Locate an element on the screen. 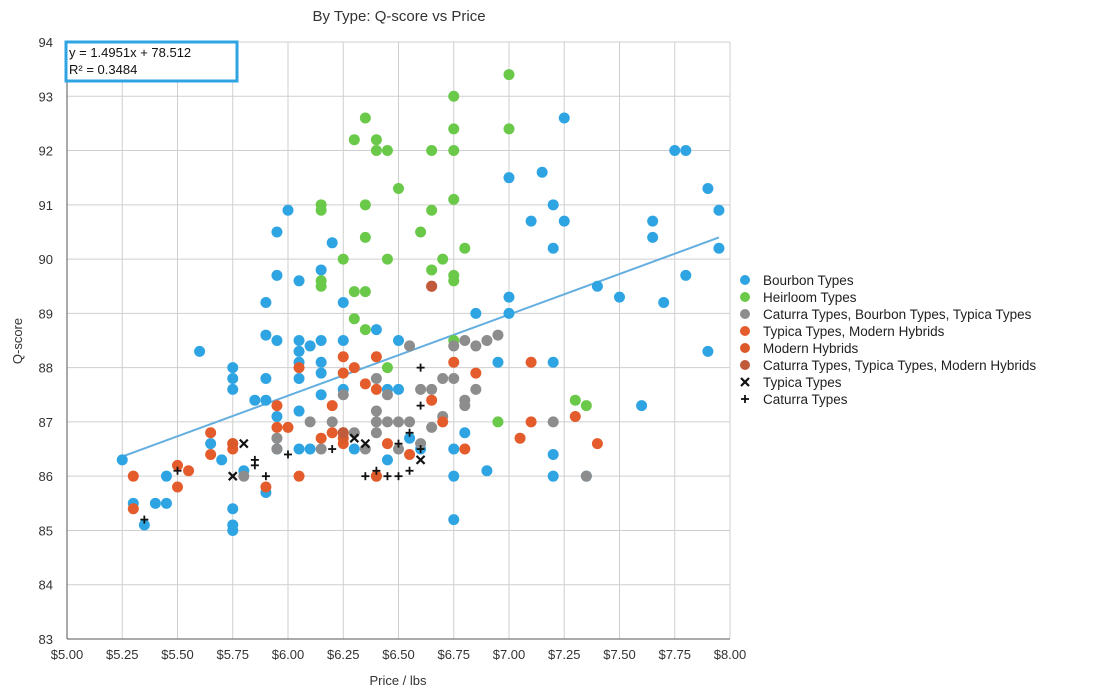 The width and height of the screenshot is (1094, 695). x-tick-label: $8.00 is located at coordinates (730, 654).